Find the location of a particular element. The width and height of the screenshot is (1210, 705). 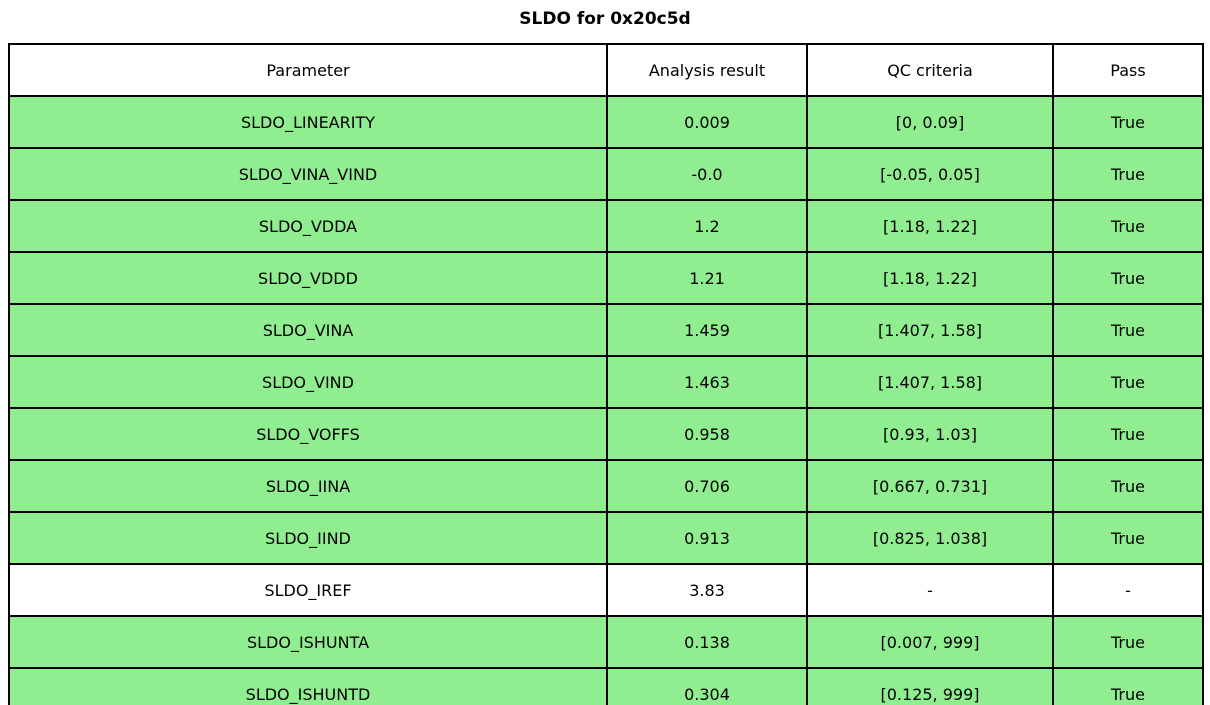

cell-analysis-result: 0.958 is located at coordinates (707, 434).